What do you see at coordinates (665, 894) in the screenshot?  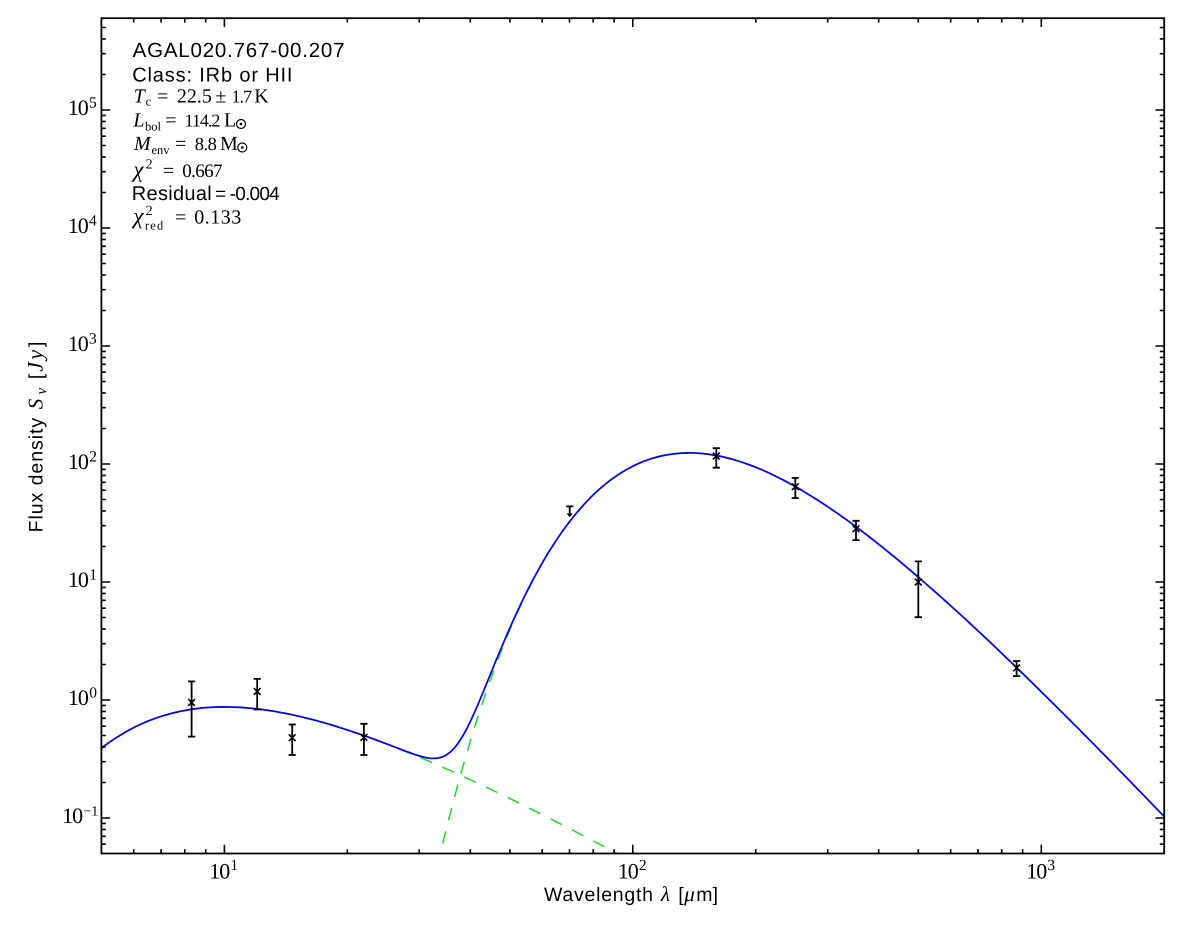 I see `svg-text: λ` at bounding box center [665, 894].